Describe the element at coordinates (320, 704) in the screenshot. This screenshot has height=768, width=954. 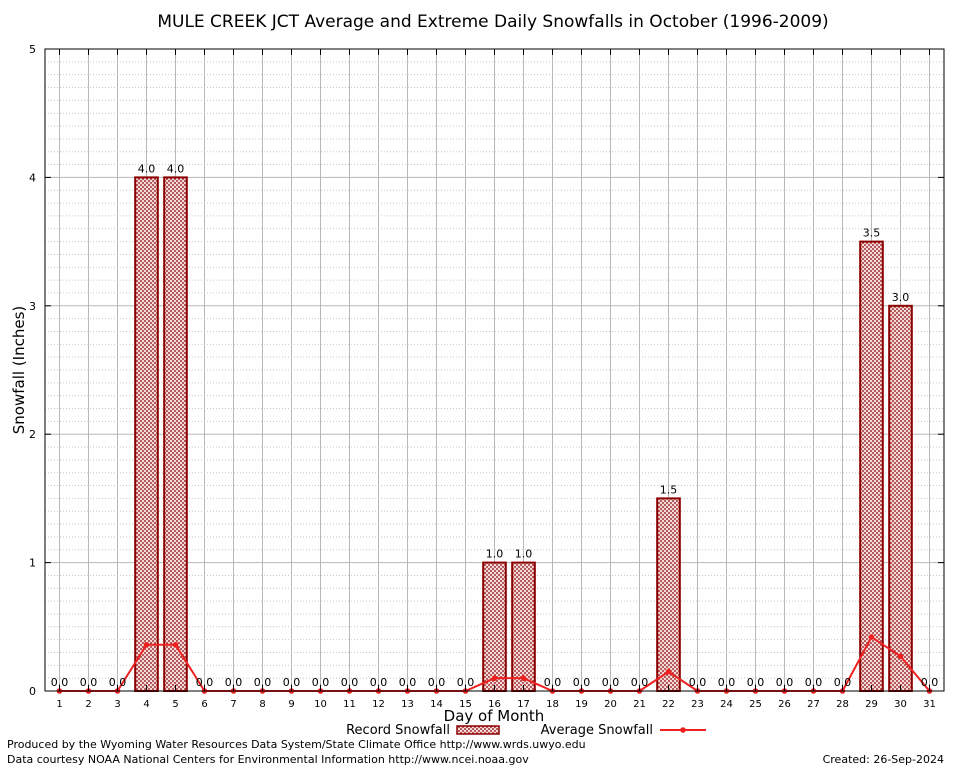
I see `x-tick-label: 10` at that location.